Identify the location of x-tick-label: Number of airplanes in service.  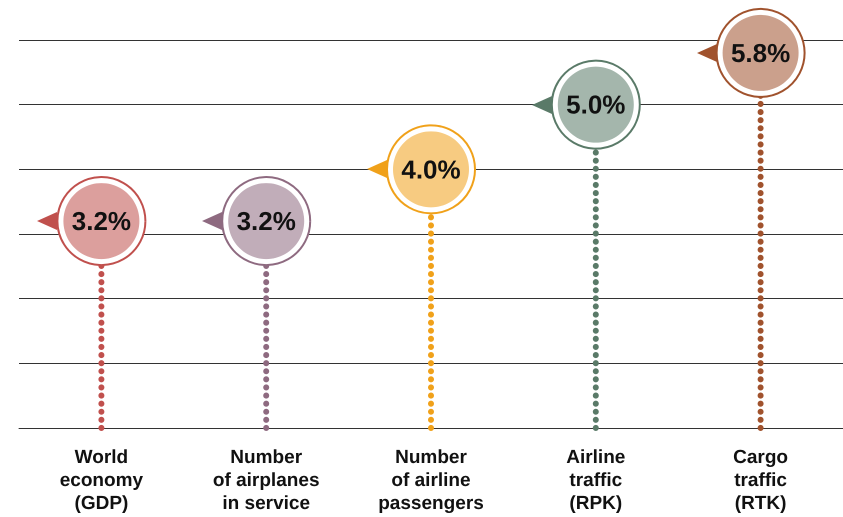
(266, 480).